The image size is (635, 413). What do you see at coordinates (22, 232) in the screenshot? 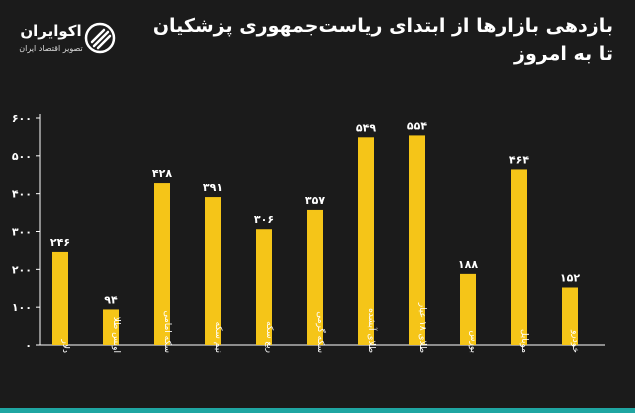
I see `y-tick-label: ۳۰۰` at bounding box center [22, 232].